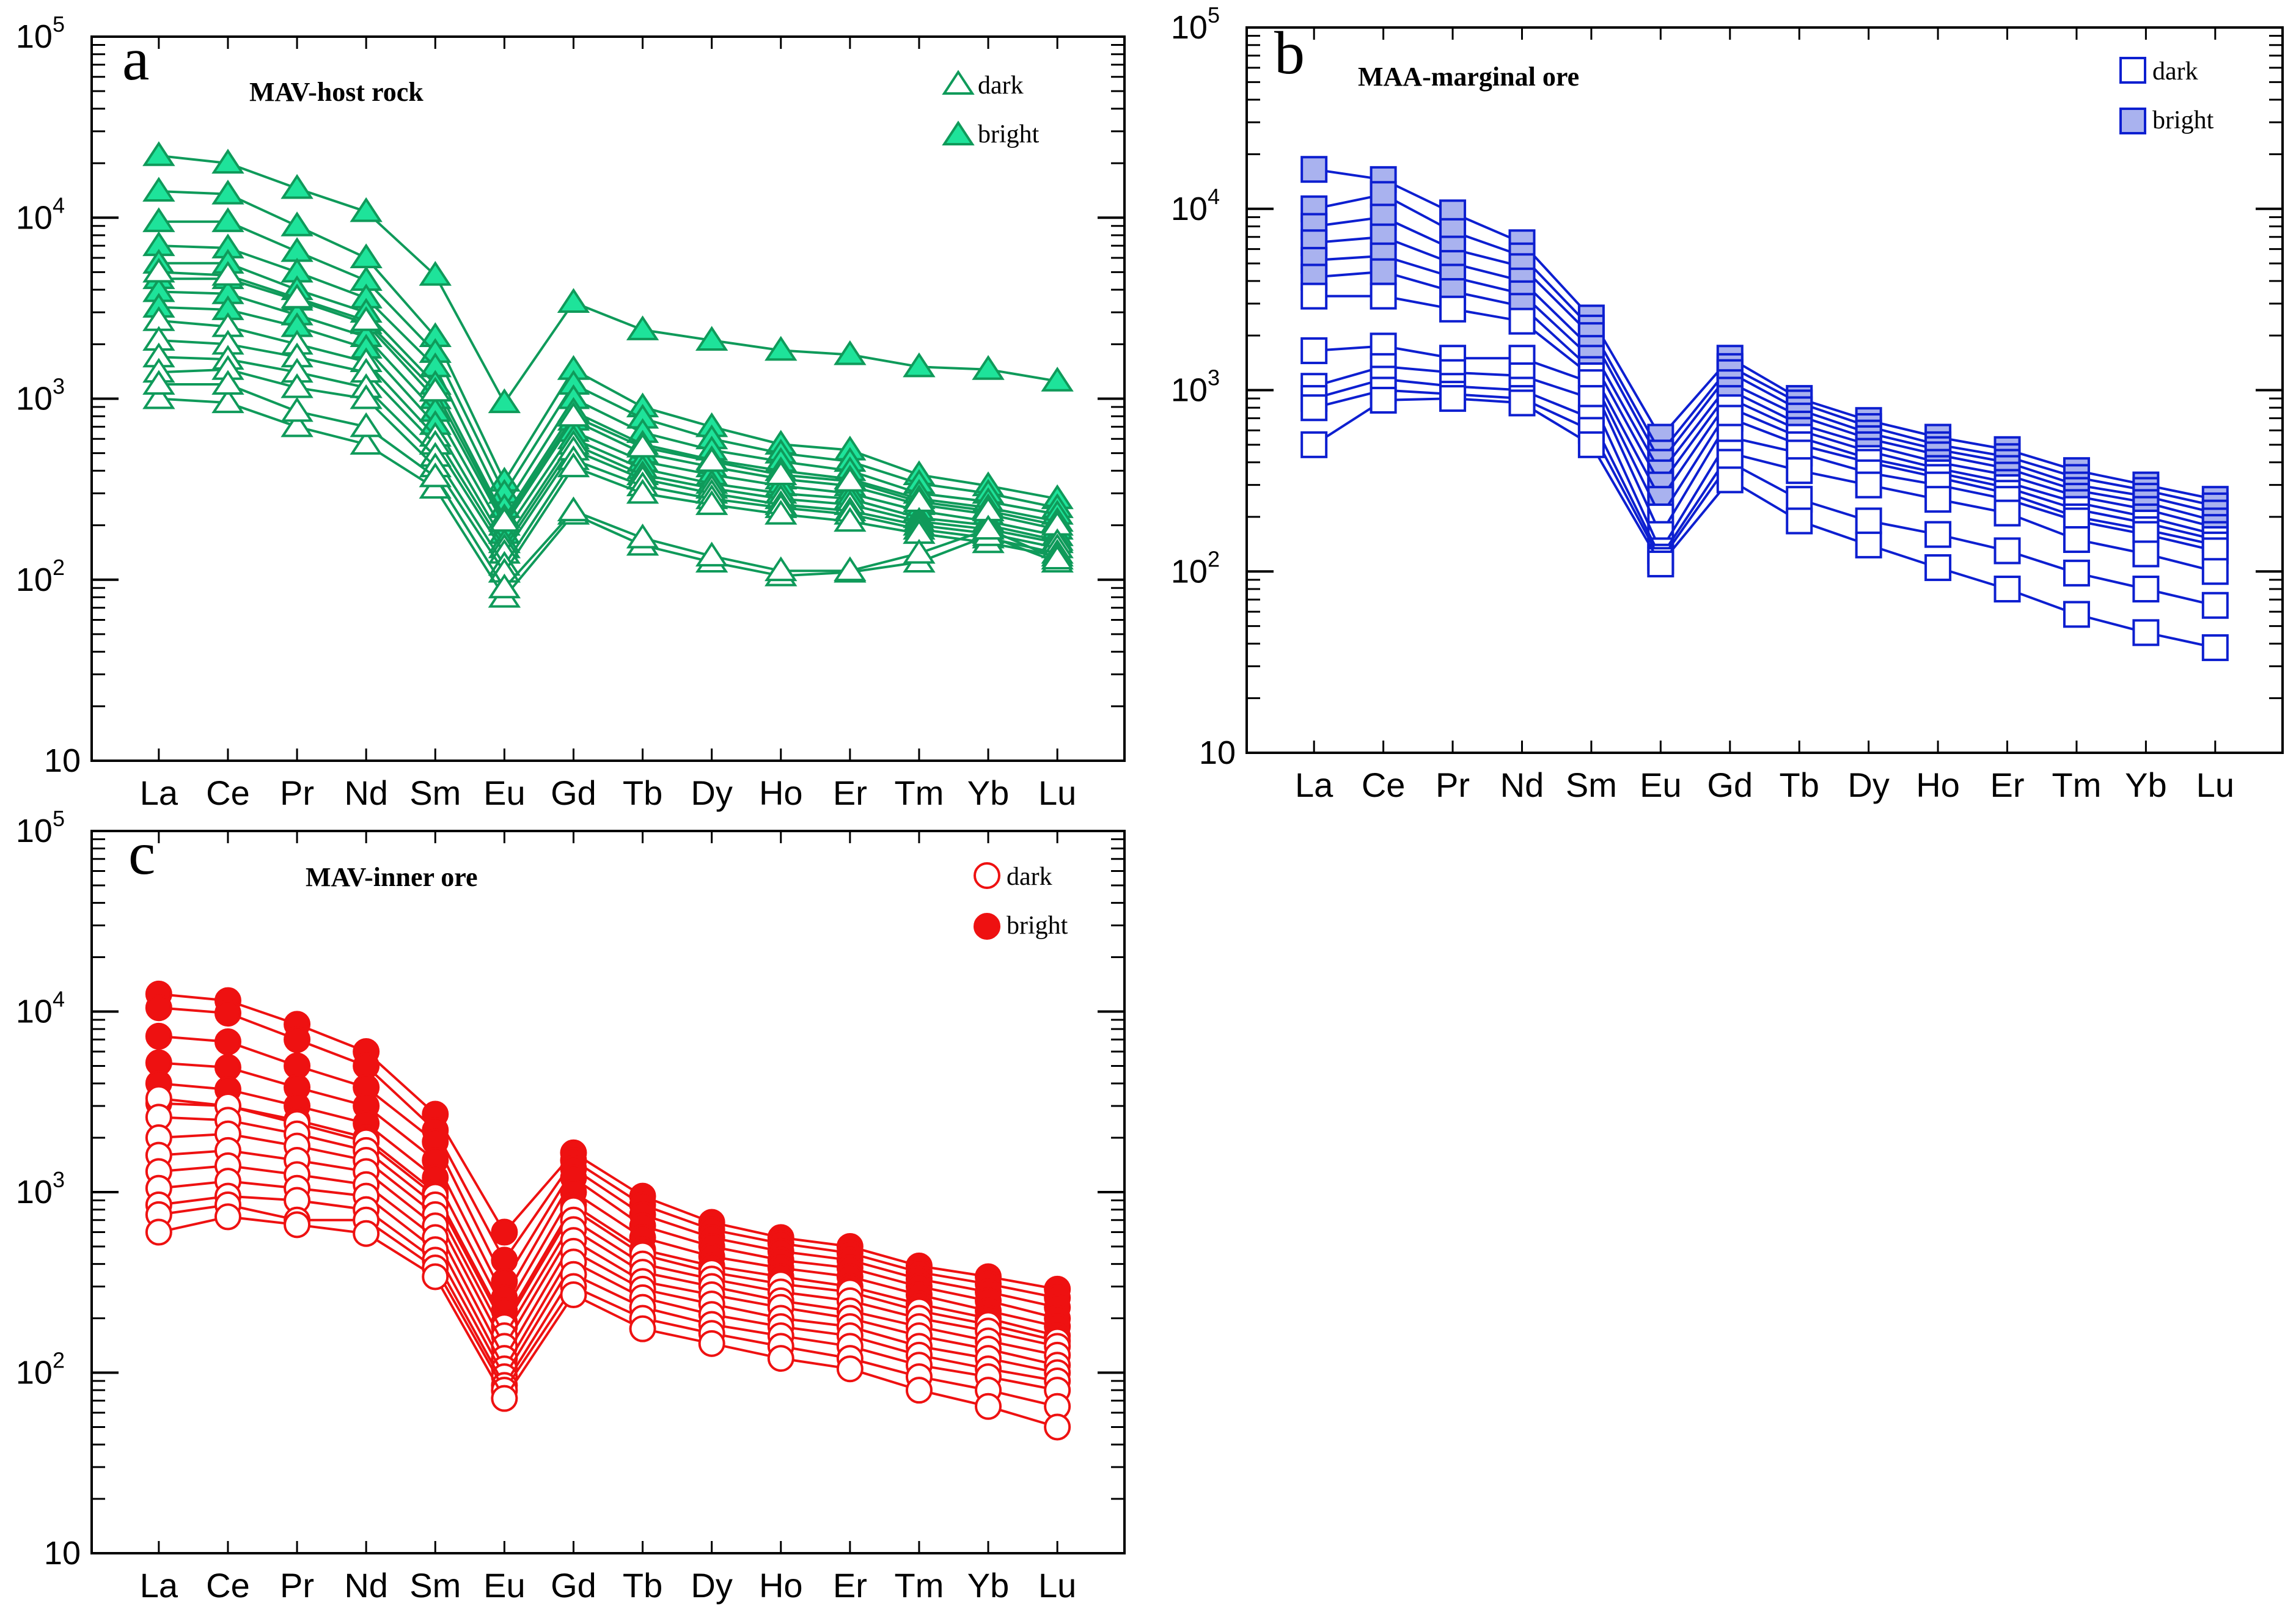 This screenshot has height=1618, width=2296. What do you see at coordinates (1868, 785) in the screenshot?
I see `x-tick-label-dy: Dy` at bounding box center [1868, 785].